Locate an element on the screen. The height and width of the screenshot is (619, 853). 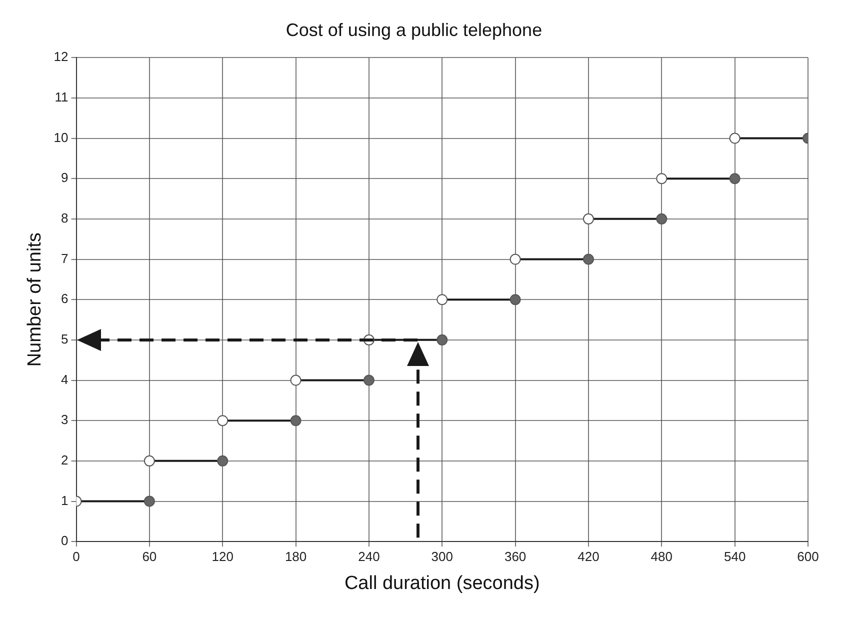
x-tick-label: 180 is located at coordinates (295, 556).